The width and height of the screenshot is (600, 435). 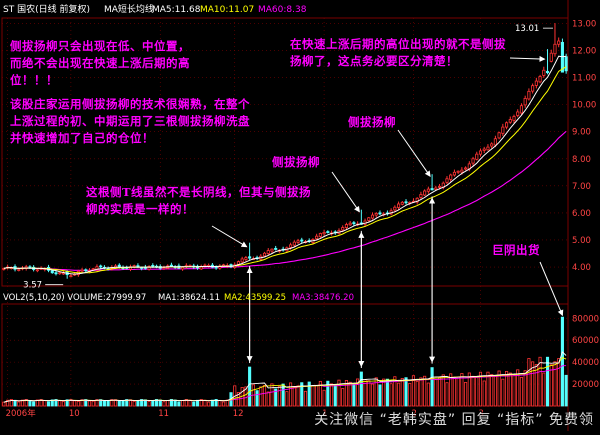 I want to click on annotation-side-t-line: 这根侧T线虽然不是长阴线，但其与侧拔扬柳的实质是一样的！, so click(x=199, y=200).